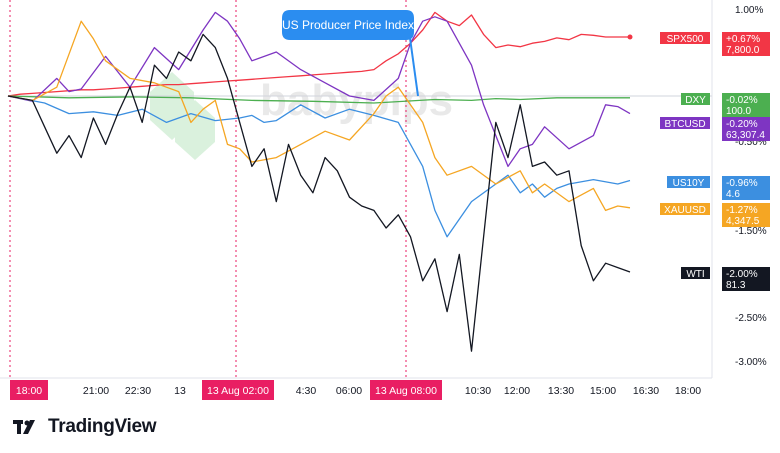 The width and height of the screenshot is (780, 453). What do you see at coordinates (102, 426) in the screenshot?
I see `footer-brand: TradingView` at bounding box center [102, 426].